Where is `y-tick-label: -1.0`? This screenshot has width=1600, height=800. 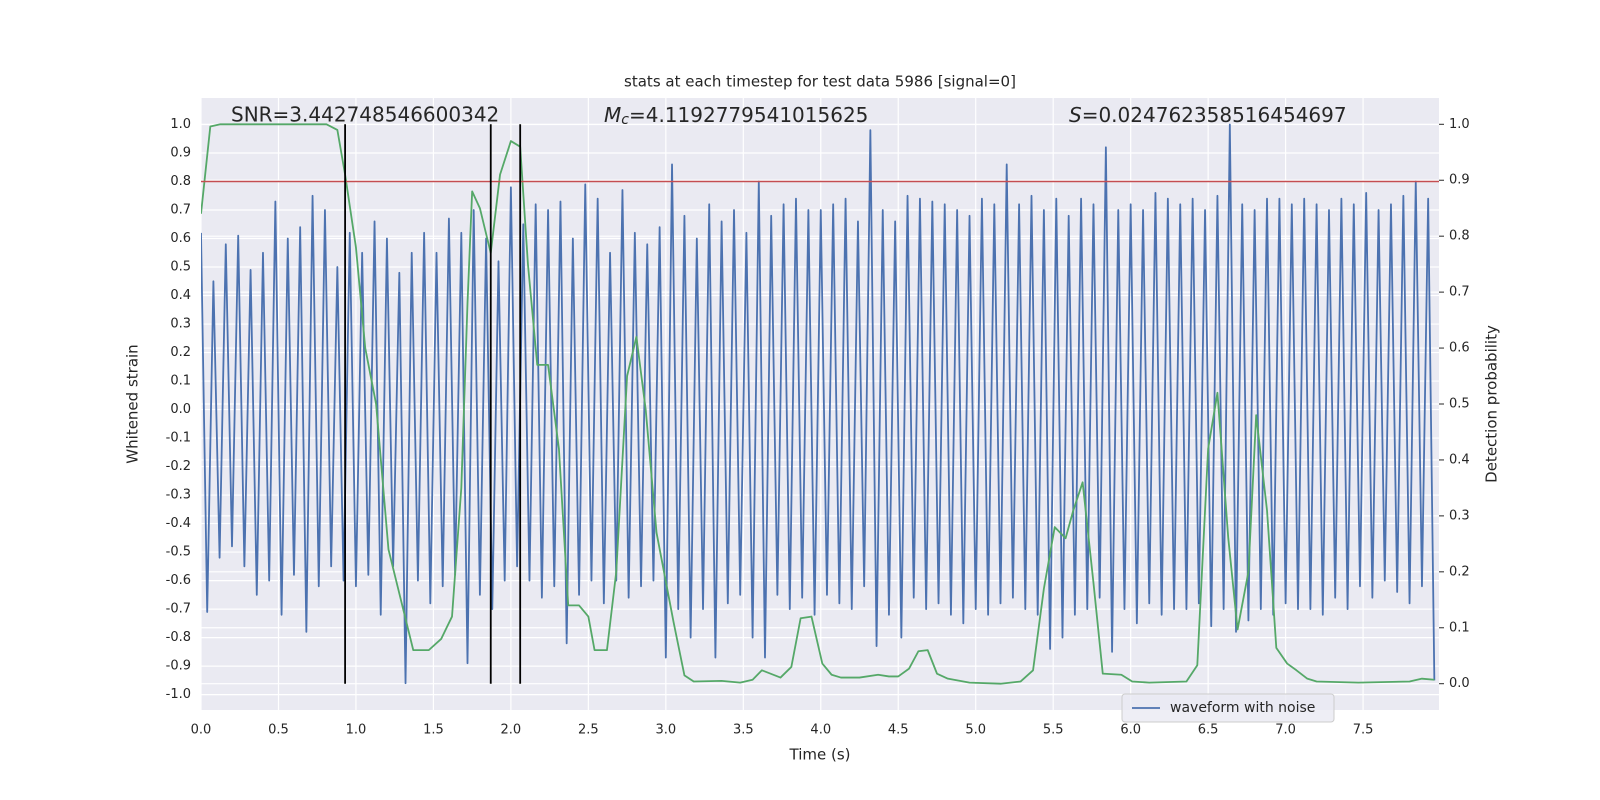
y-tick-label: -1.0 is located at coordinates (178, 694).